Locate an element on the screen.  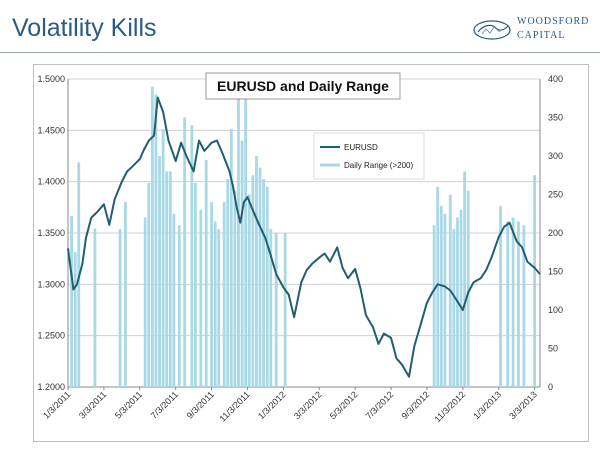
chart-title-box is located at coordinates (303, 86).